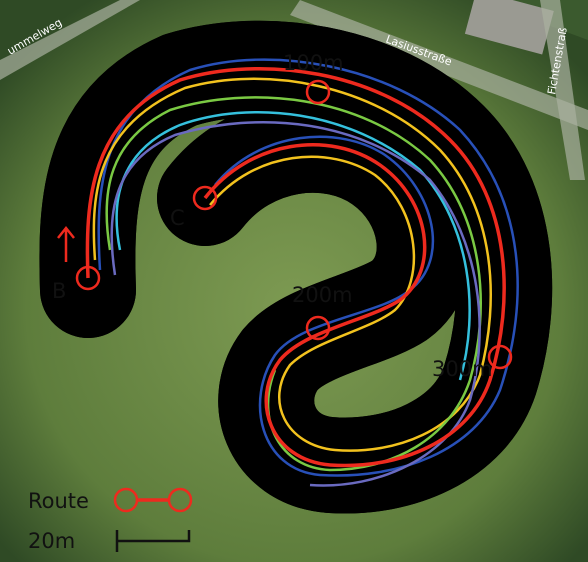  I want to click on marker-label: B, so click(59, 291).